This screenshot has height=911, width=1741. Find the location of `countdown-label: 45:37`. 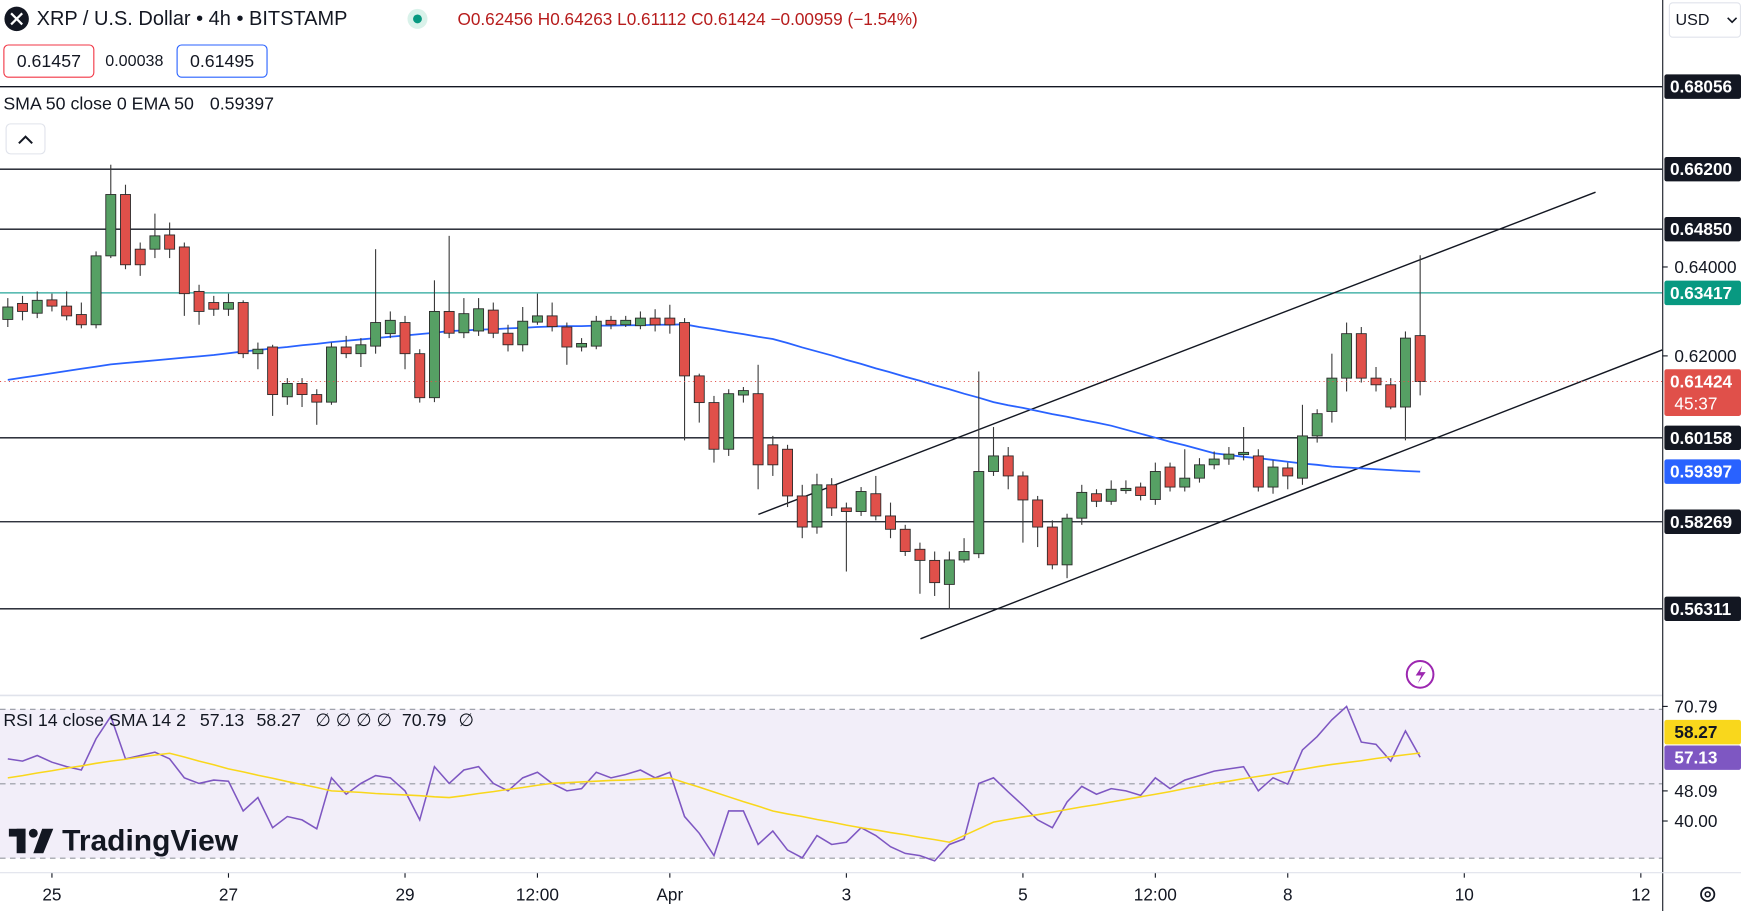

countdown-label: 45:37 is located at coordinates (1695, 404).